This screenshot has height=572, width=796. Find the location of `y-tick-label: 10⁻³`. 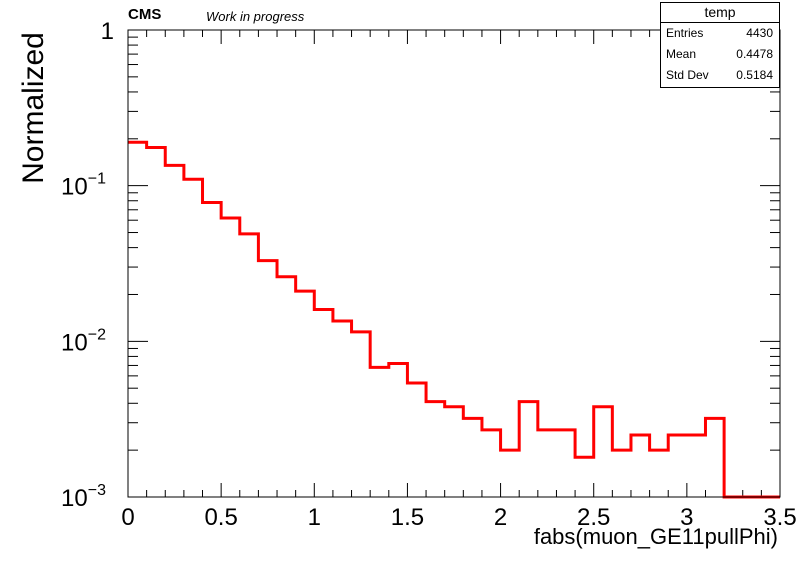

y-tick-label: 10⁻³ is located at coordinates (83, 497).